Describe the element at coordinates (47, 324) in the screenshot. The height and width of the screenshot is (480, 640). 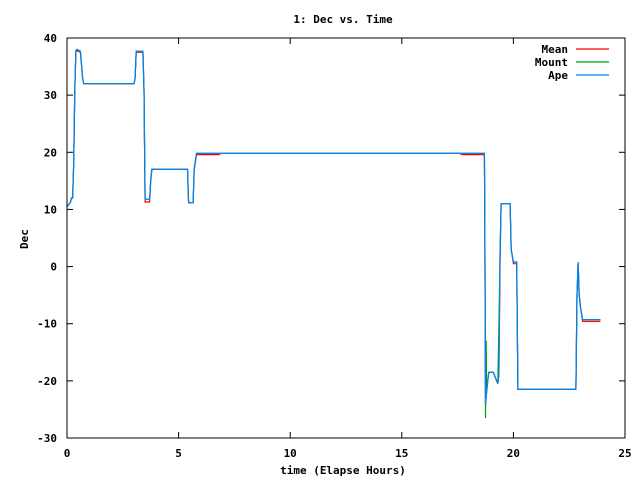
I see `y-tick-label: -10` at that location.